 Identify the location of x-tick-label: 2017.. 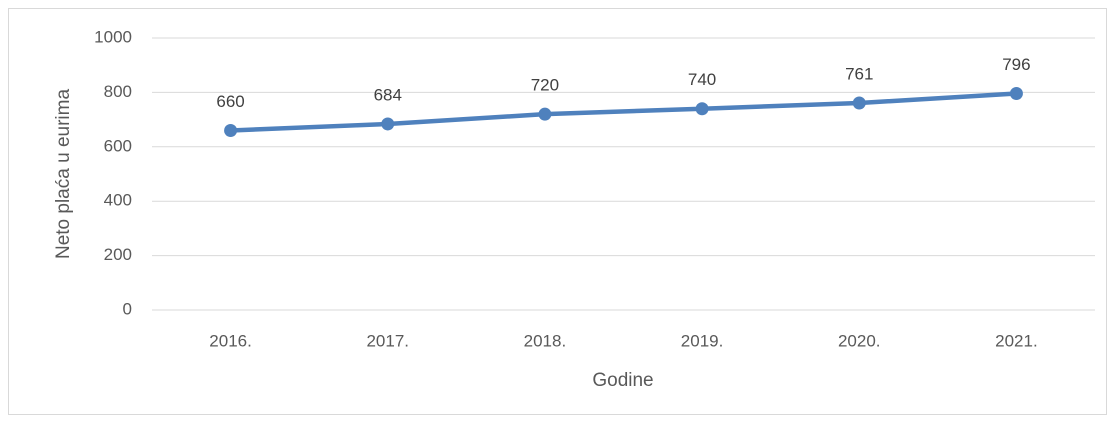
(387, 340).